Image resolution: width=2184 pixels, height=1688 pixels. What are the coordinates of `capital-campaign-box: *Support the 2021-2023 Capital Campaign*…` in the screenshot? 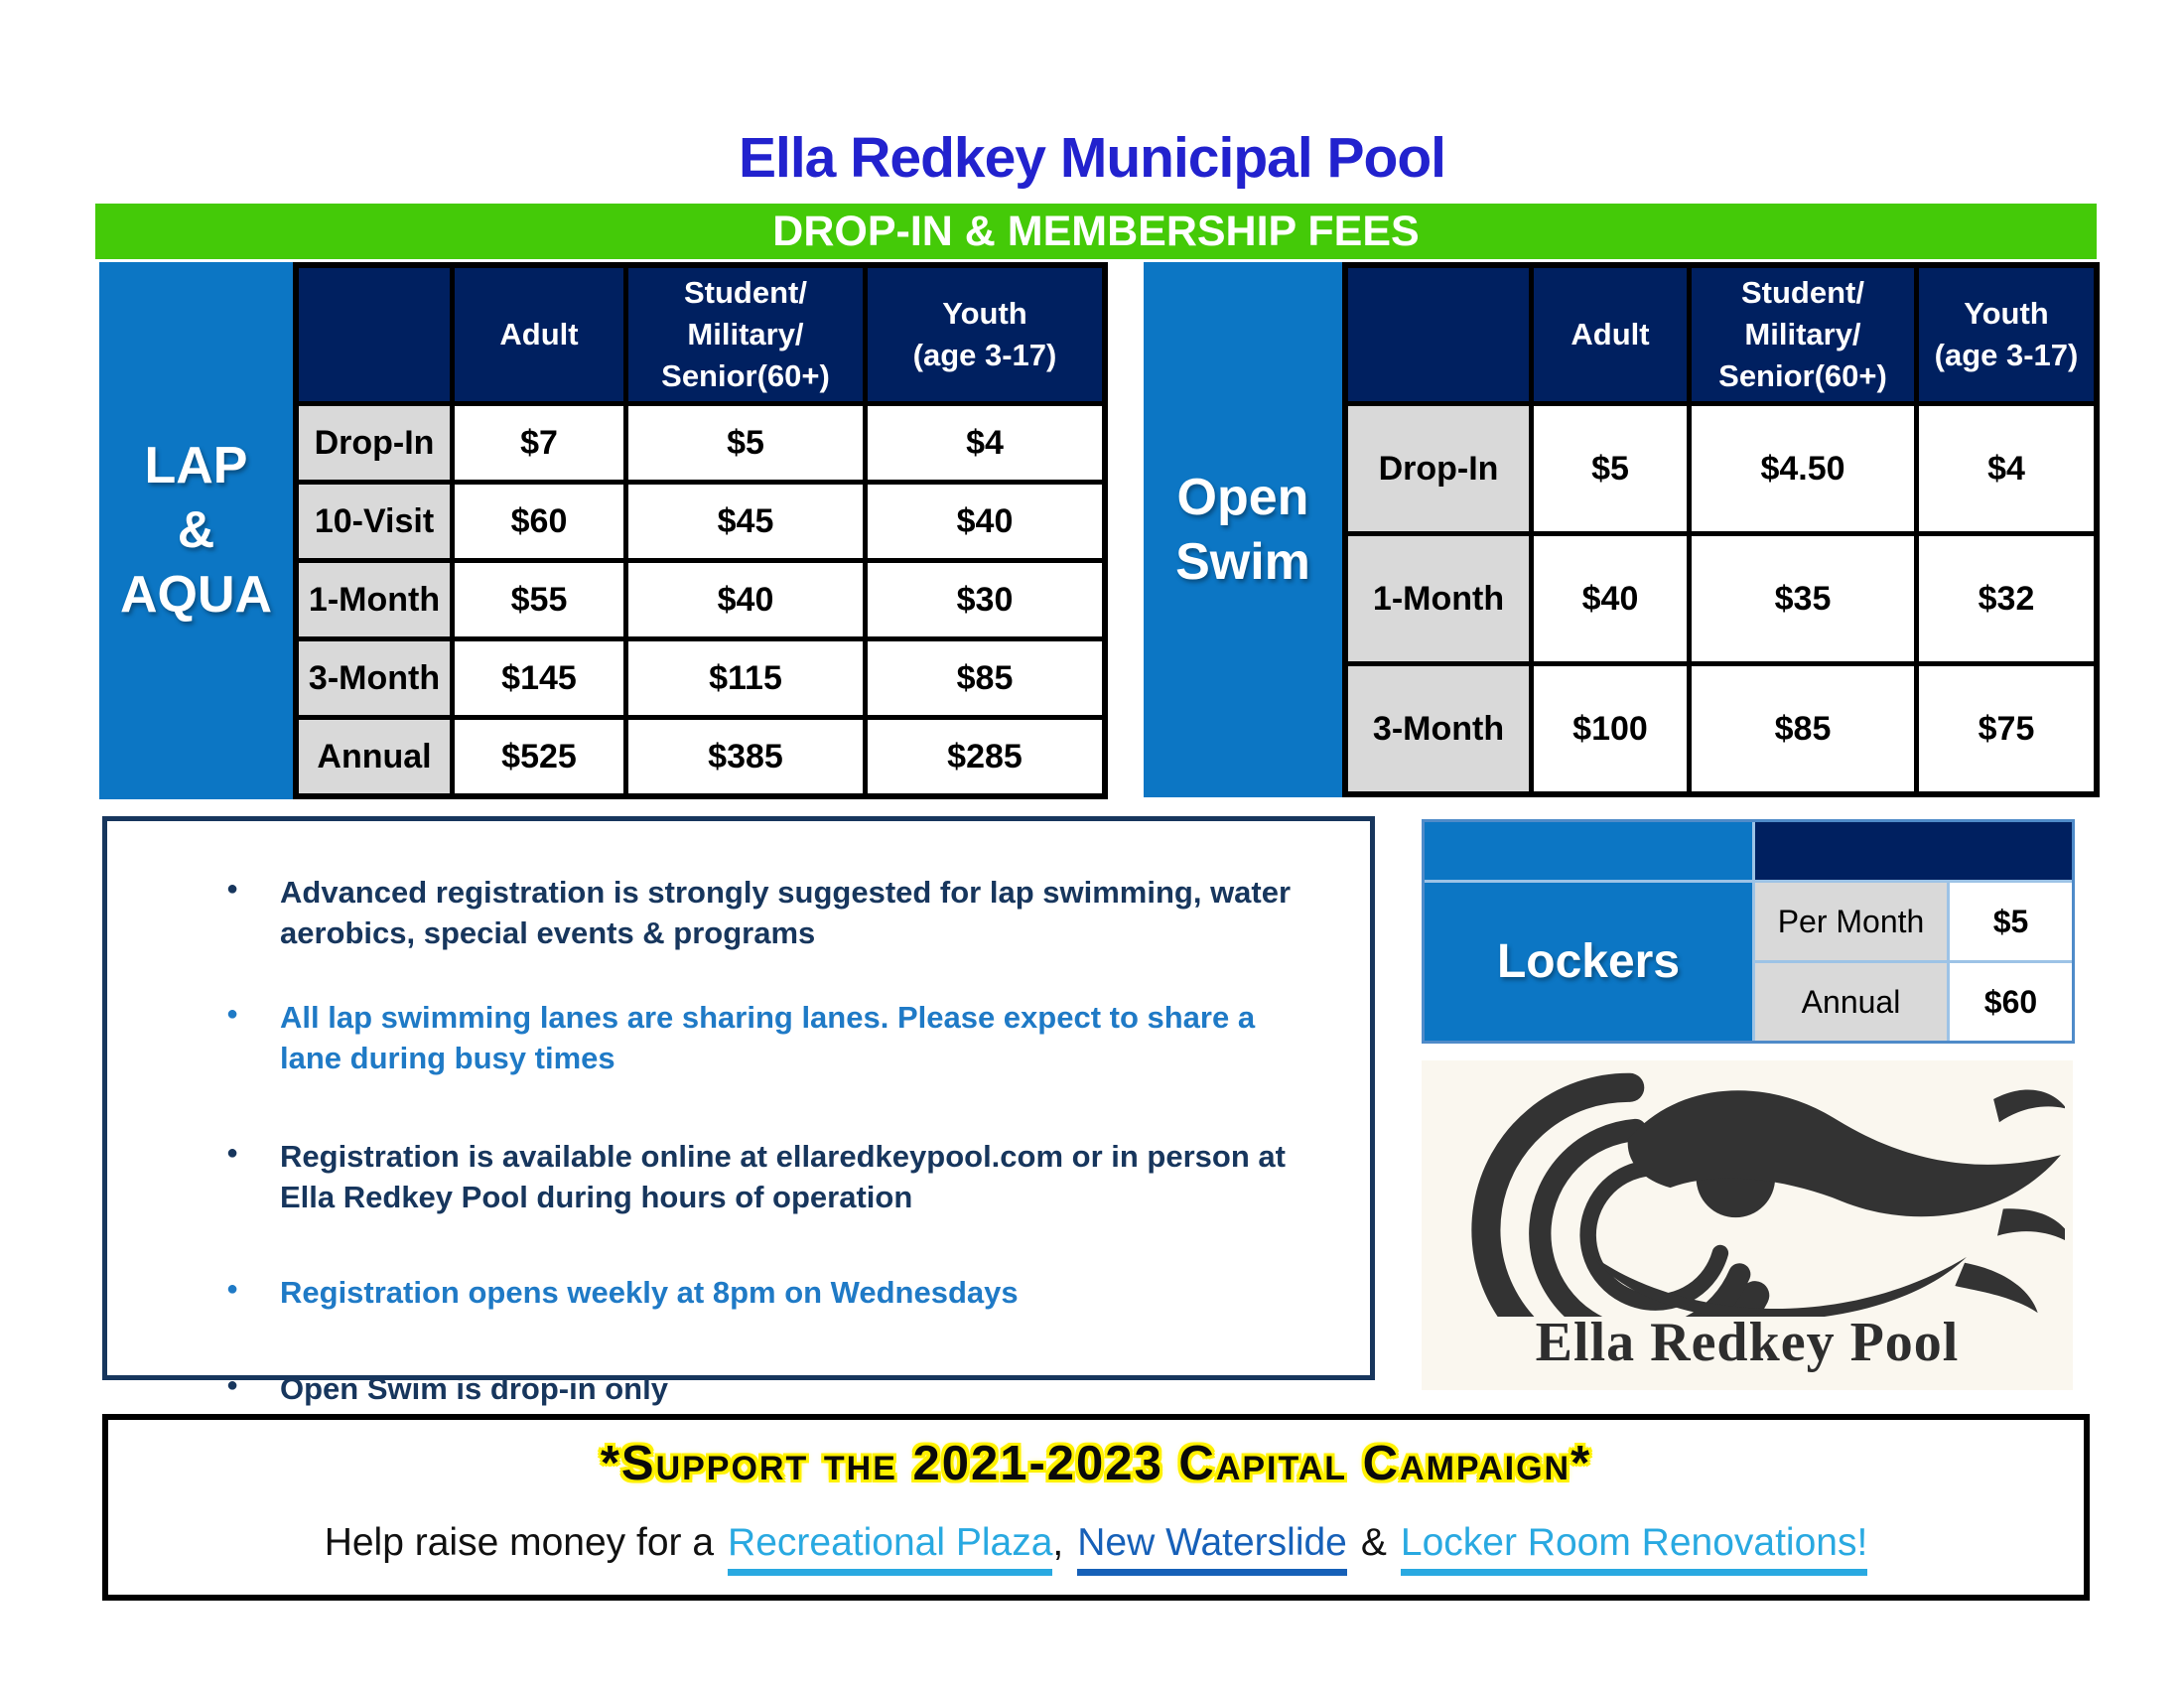 It's located at (1096, 1507).